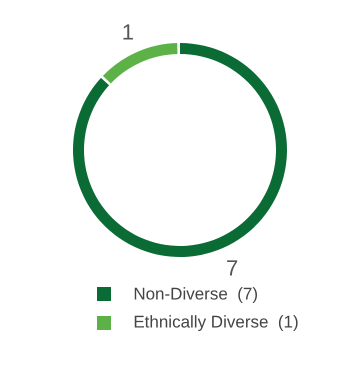 This screenshot has width=346, height=380. What do you see at coordinates (232, 268) in the screenshot?
I see `data-label: 7` at bounding box center [232, 268].